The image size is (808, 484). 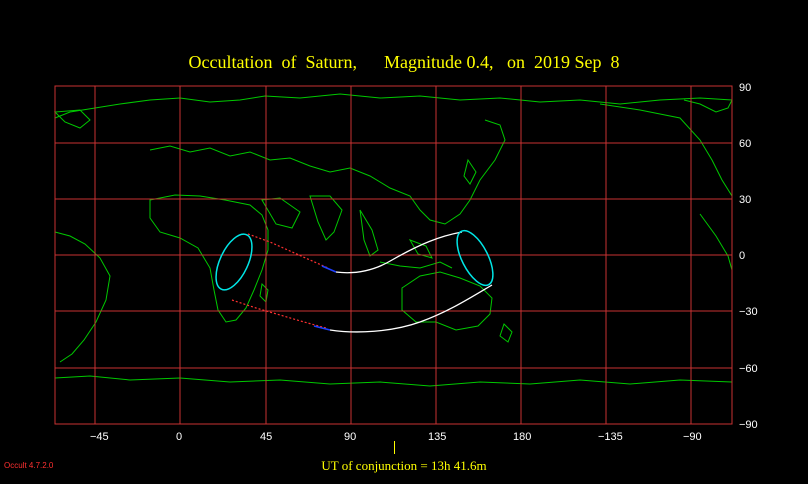 What do you see at coordinates (692, 437) in the screenshot?
I see `lon-label: −90` at bounding box center [692, 437].